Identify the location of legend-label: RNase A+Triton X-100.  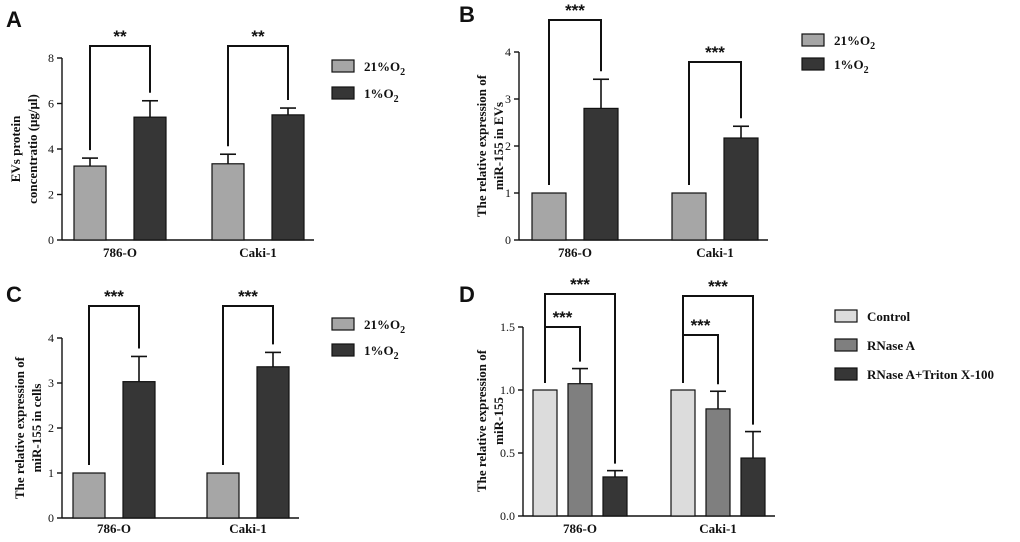
(930, 374).